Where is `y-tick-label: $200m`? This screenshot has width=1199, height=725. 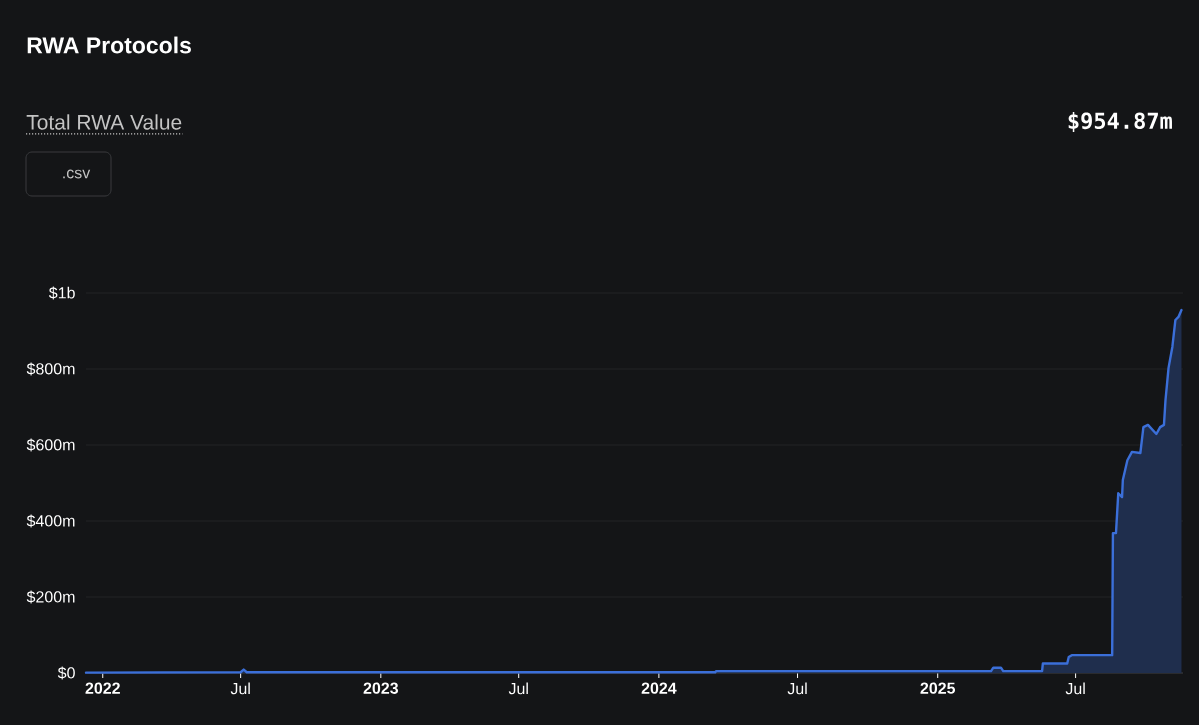
y-tick-label: $200m is located at coordinates (50, 597).